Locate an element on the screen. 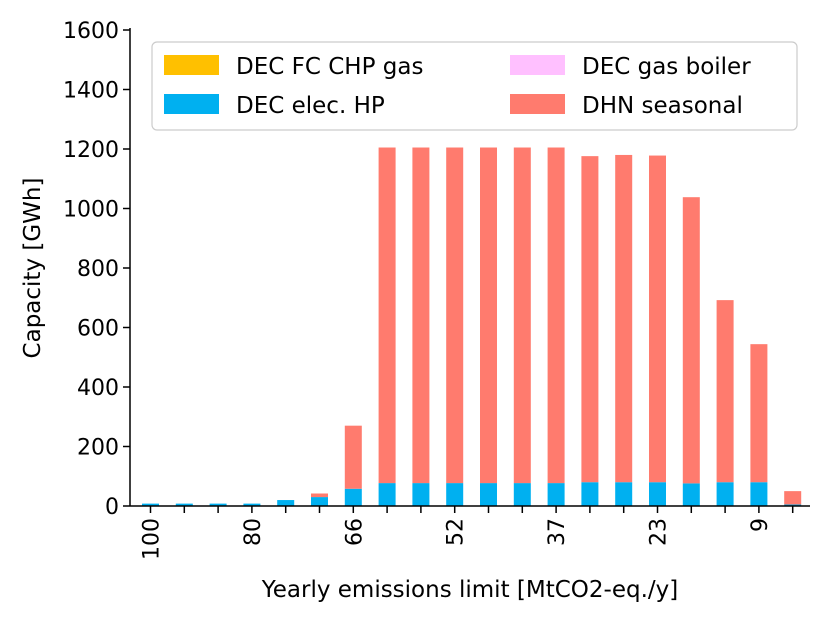 Image resolution: width=830 pixels, height=623 pixels. x-tick-label-9: 52 is located at coordinates (456, 532).